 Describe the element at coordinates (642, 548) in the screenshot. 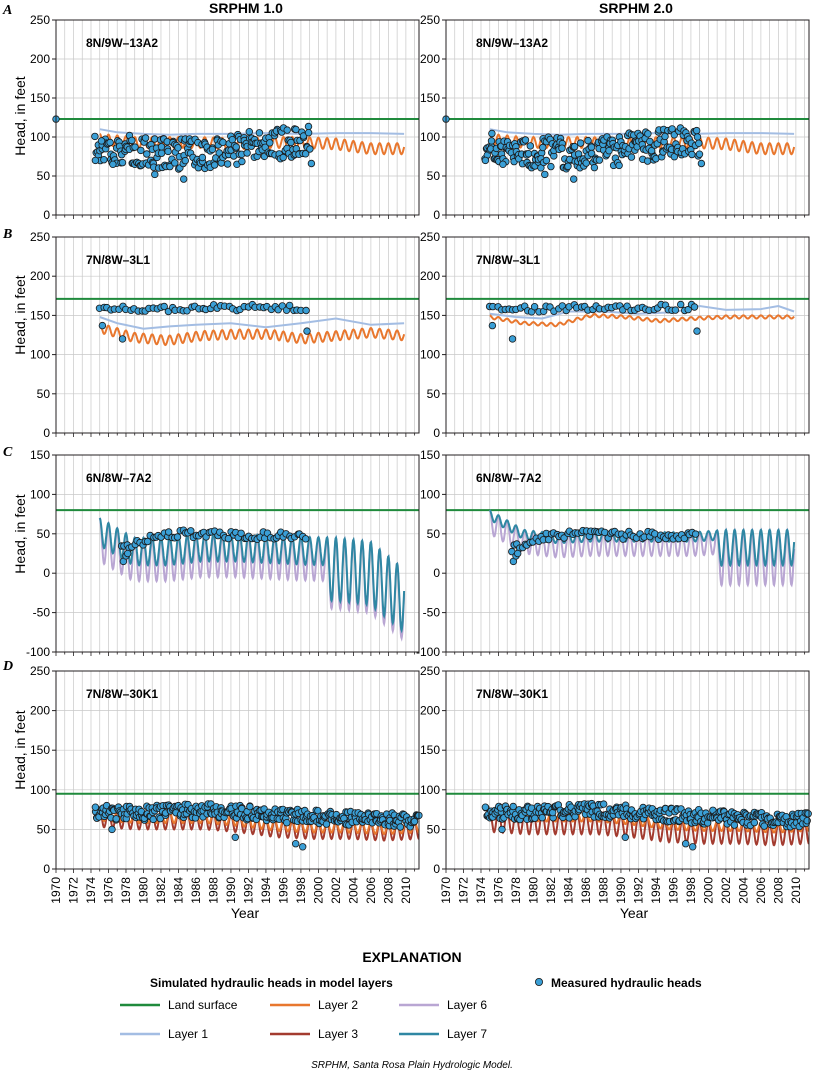

I see `series-l6-line` at that location.